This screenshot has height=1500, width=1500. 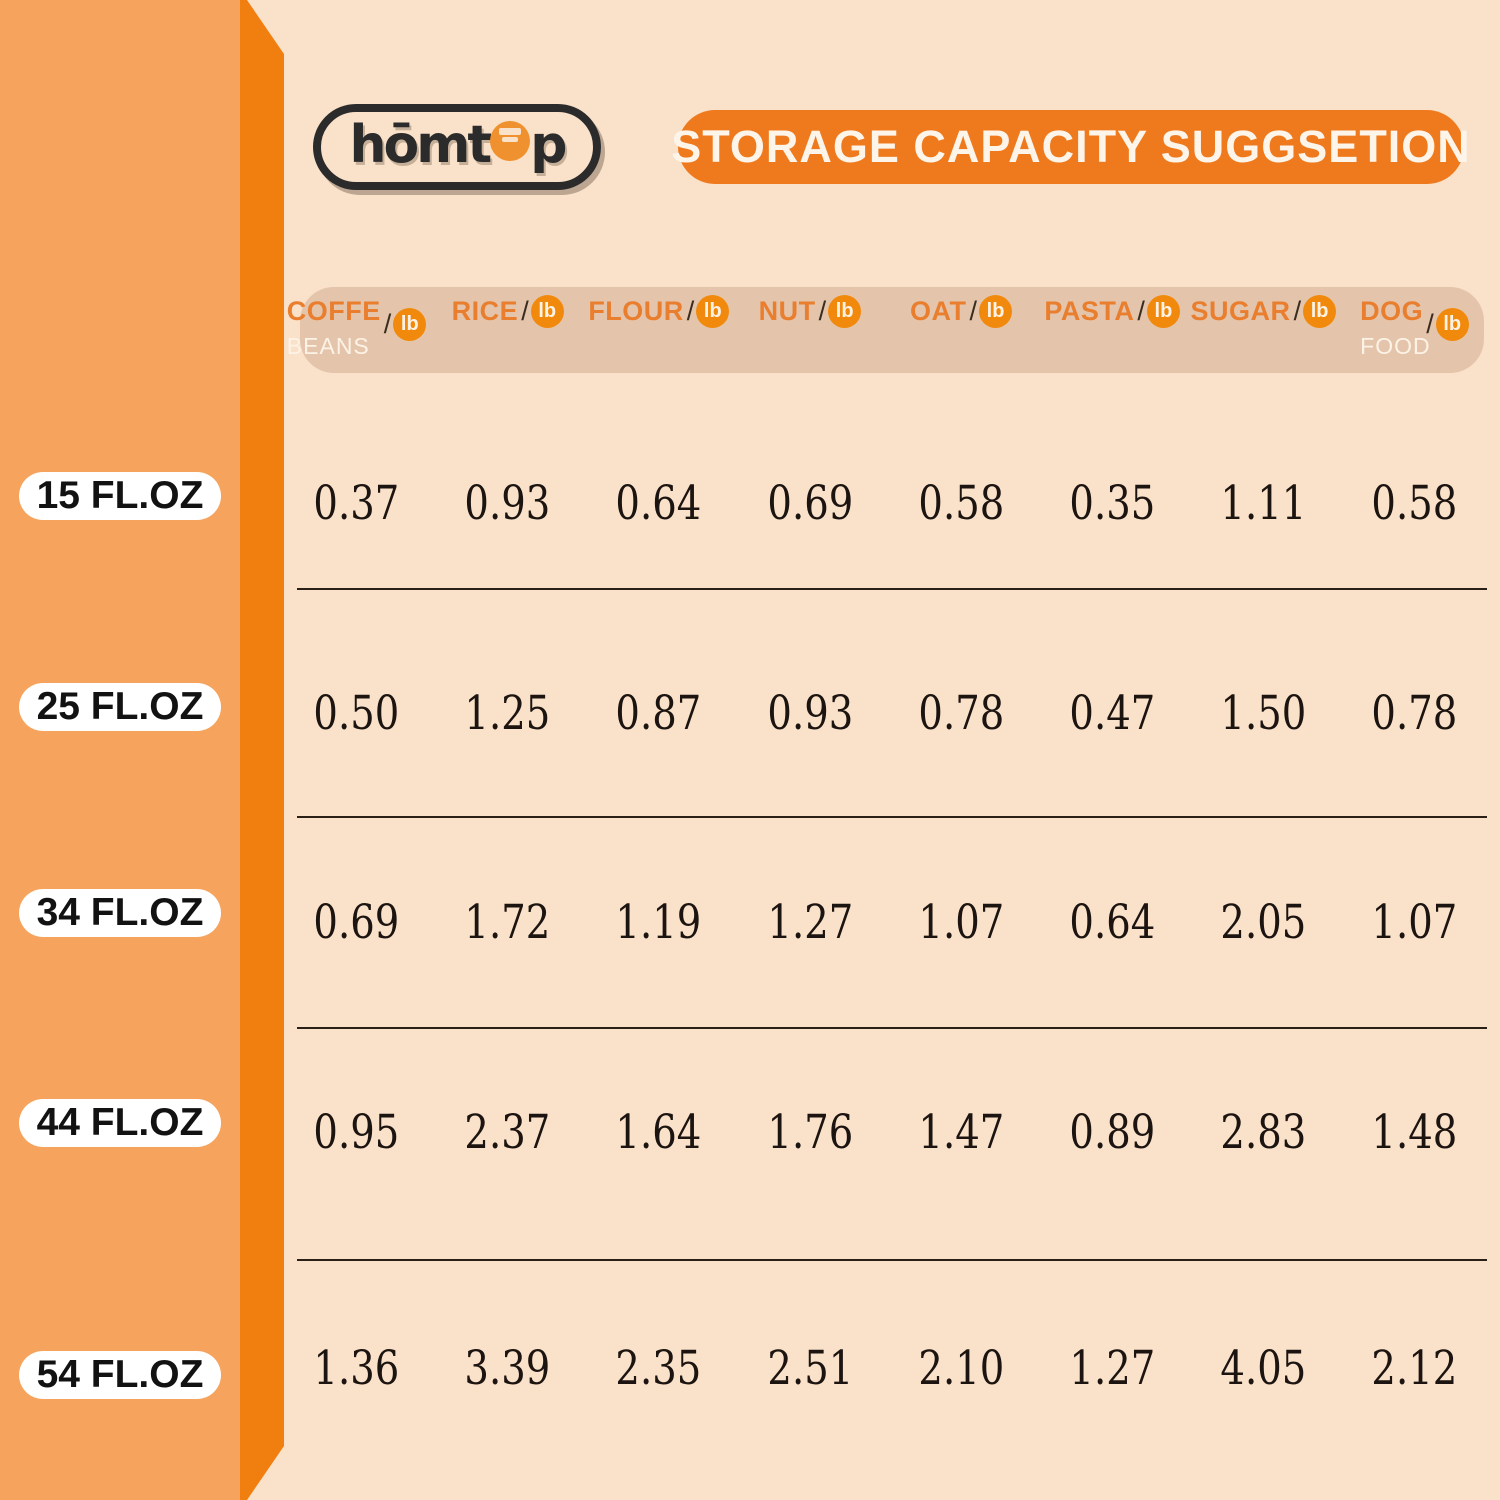 What do you see at coordinates (961, 1132) in the screenshot?
I see `table-cell: 1.47` at bounding box center [961, 1132].